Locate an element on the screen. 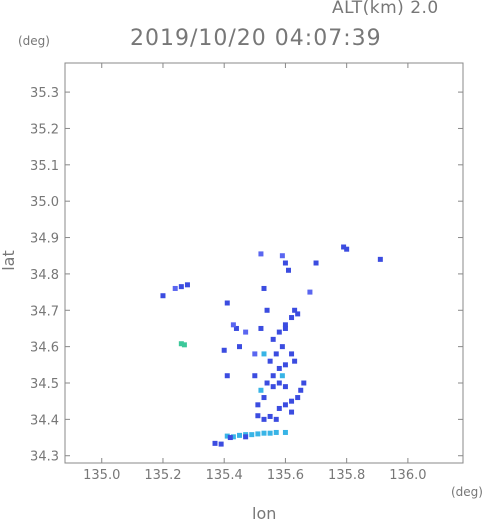  y-tick-label: 35.0 is located at coordinates (44, 202).